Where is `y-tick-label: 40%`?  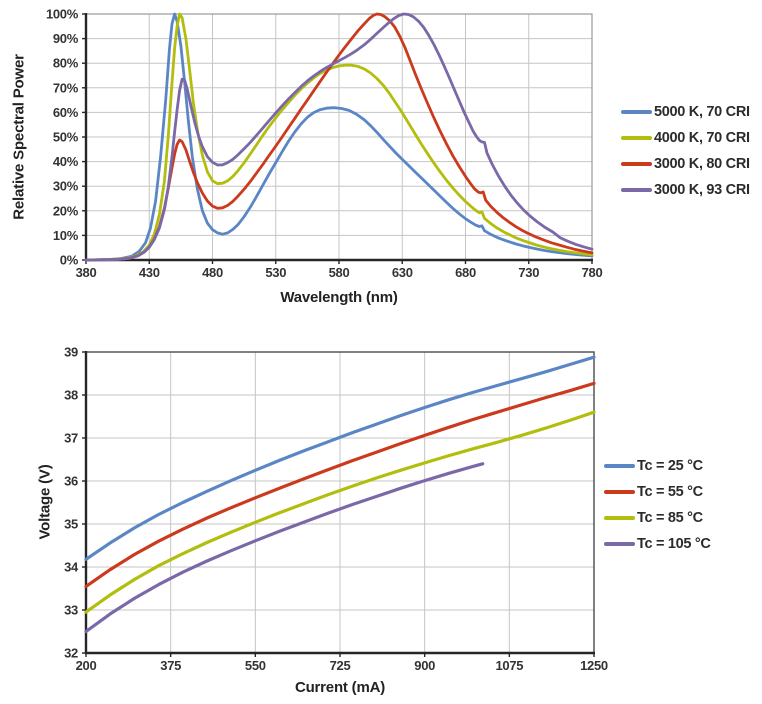
y-tick-label: 40% is located at coordinates (66, 161).